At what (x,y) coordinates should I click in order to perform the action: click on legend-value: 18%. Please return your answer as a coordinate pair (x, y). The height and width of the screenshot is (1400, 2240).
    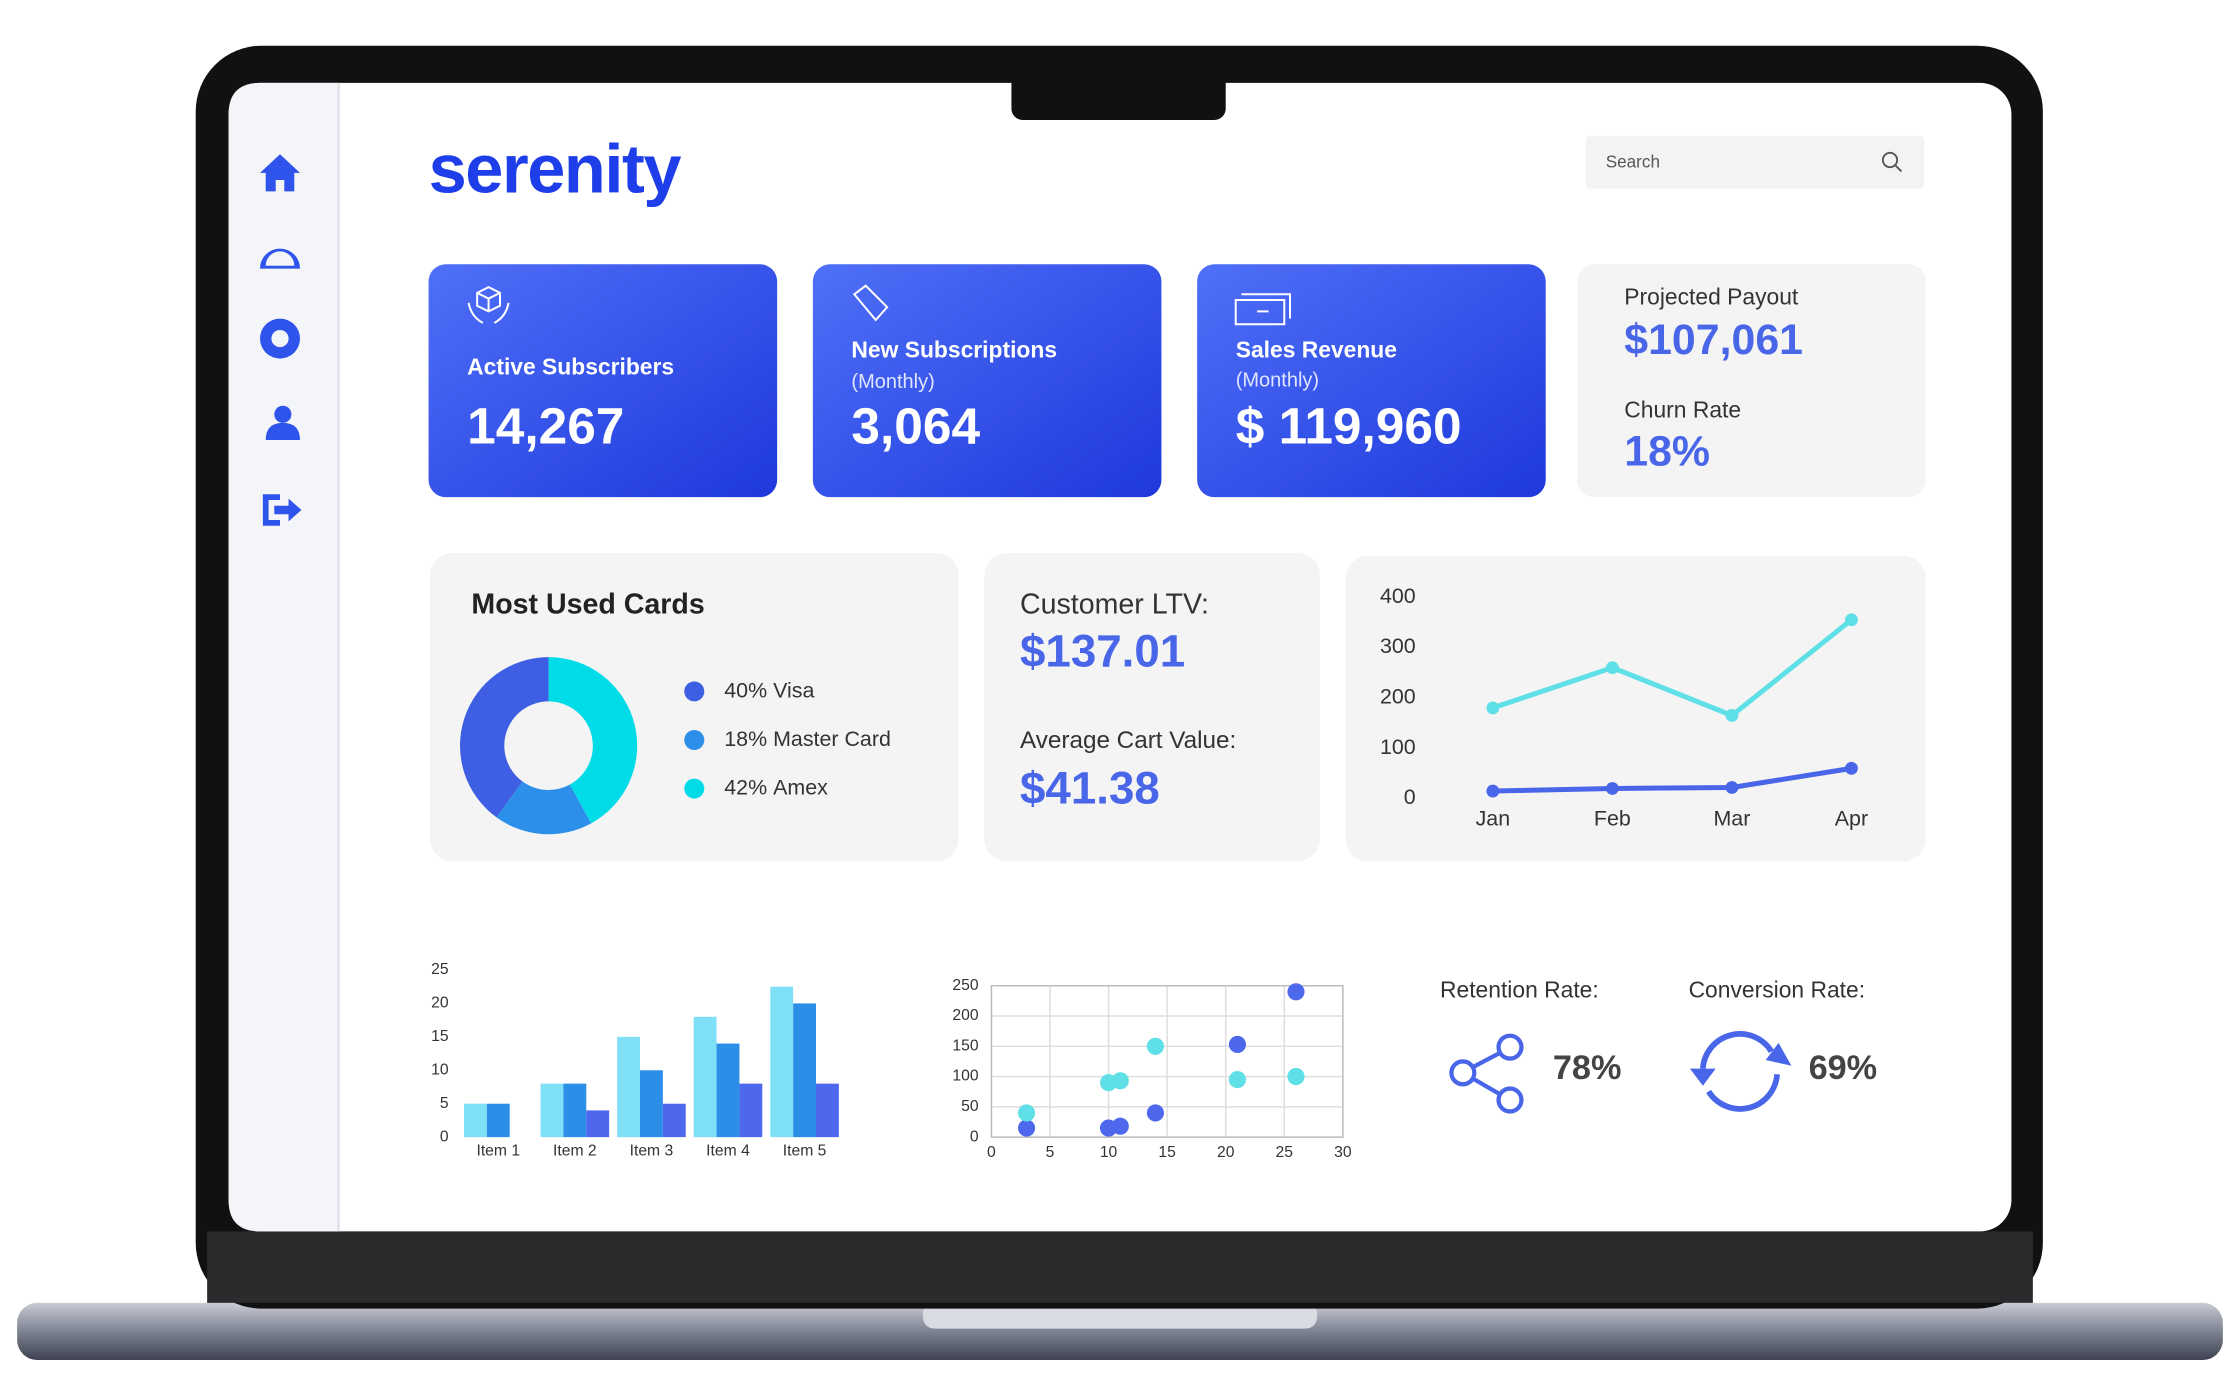
    Looking at the image, I should click on (745, 739).